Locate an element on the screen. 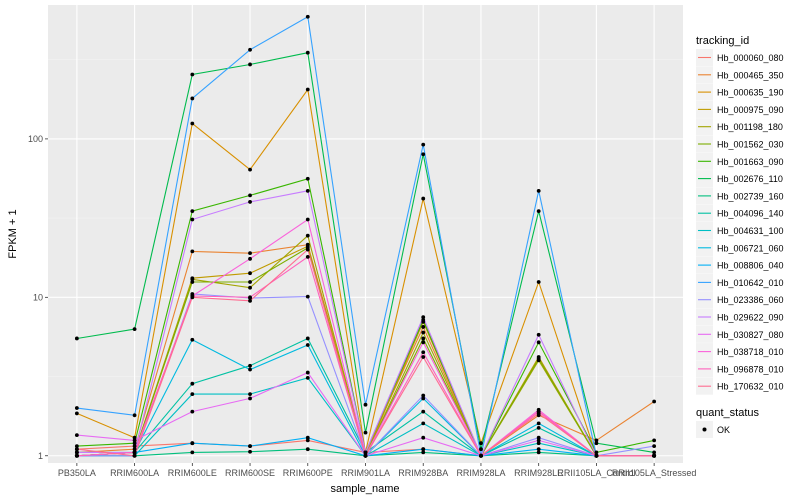  legend-quant-status: quant_status OK is located at coordinates (727, 422).